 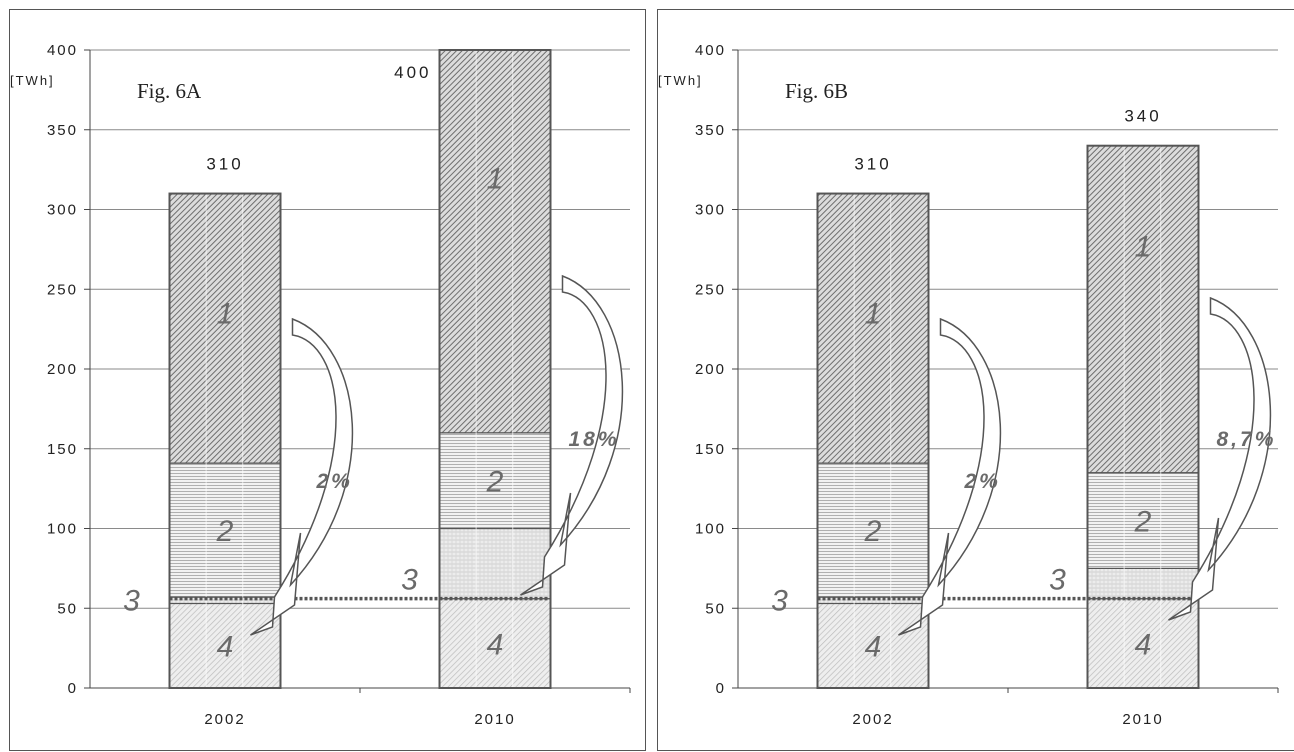 What do you see at coordinates (594, 439) in the screenshot?
I see `percentage-annotation: 18%` at bounding box center [594, 439].